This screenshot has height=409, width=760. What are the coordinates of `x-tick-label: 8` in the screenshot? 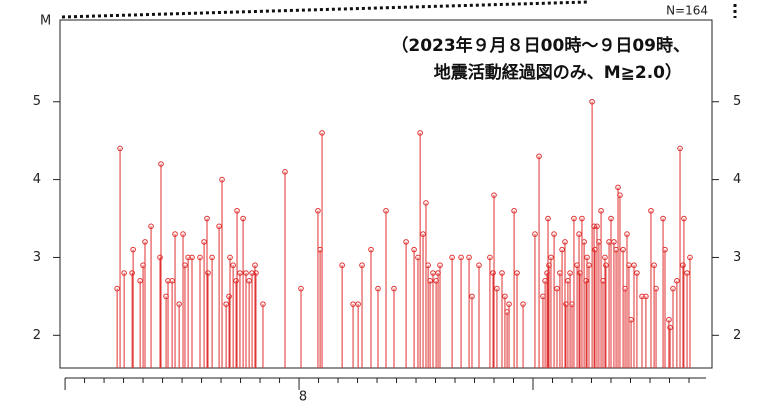 It's located at (303, 397).